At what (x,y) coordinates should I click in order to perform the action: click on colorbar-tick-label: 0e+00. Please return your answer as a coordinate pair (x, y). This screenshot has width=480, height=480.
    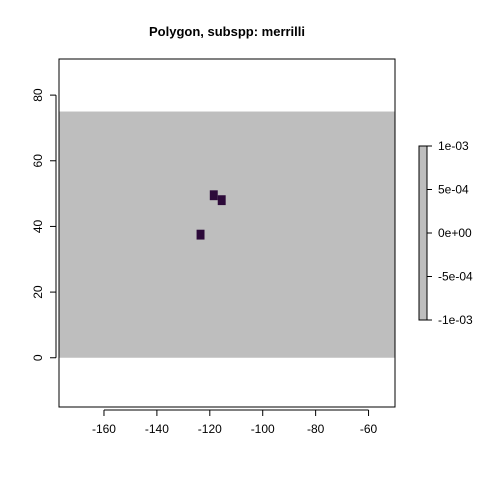
    Looking at the image, I should click on (455, 233).